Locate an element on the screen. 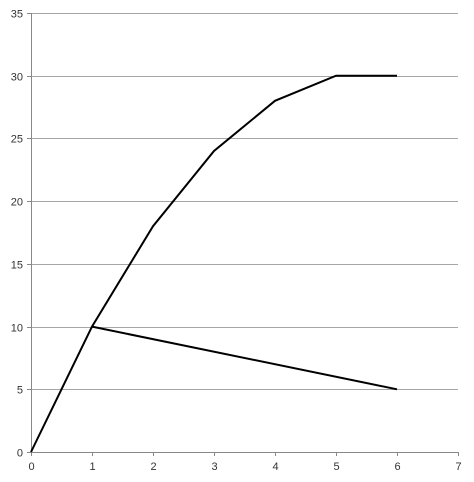  y-tick-label-5: 5 is located at coordinates (20, 391).